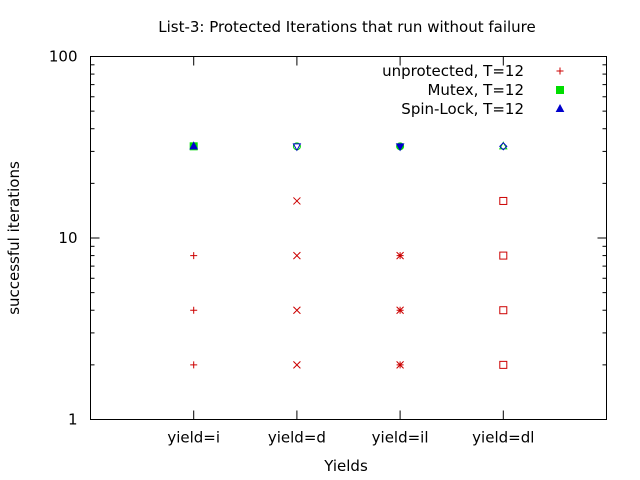 Image resolution: width=640 pixels, height=480 pixels. Describe the element at coordinates (67, 238) in the screenshot. I see `y-tick-label: 10` at that location.